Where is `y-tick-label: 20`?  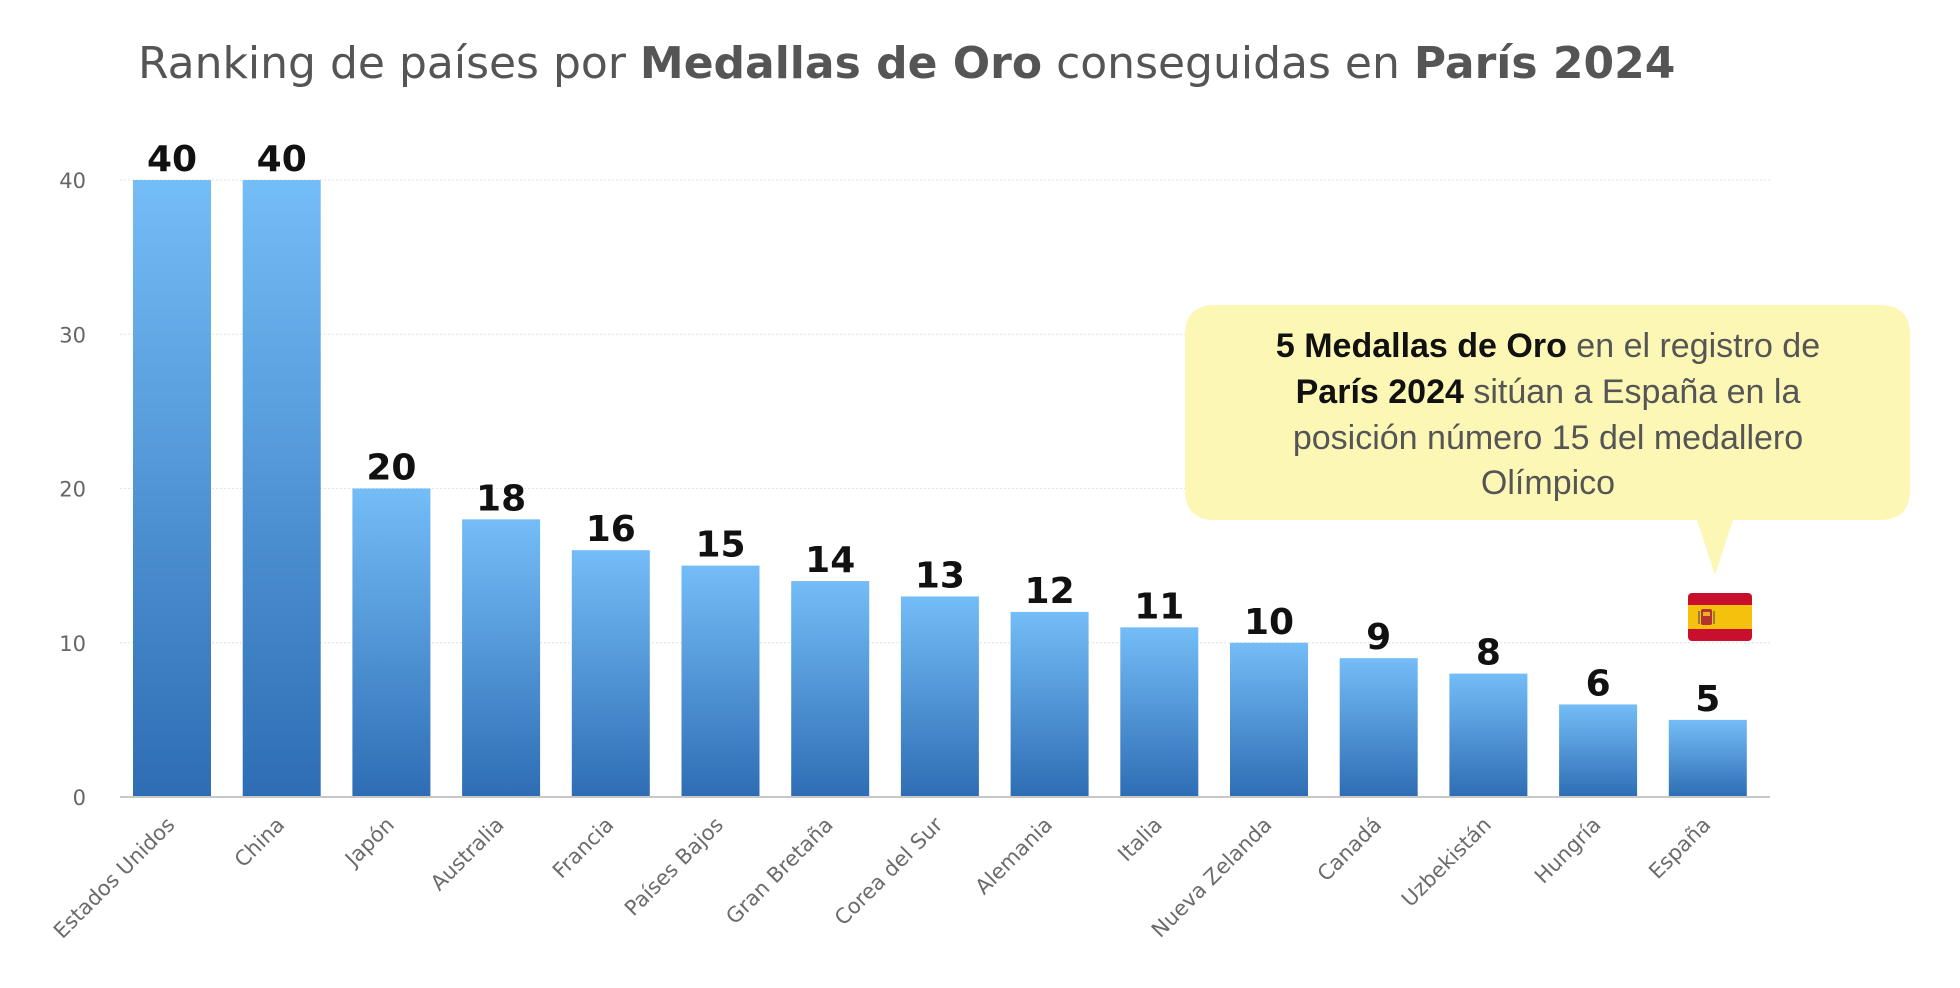
y-tick-label: 20 is located at coordinates (72, 490).